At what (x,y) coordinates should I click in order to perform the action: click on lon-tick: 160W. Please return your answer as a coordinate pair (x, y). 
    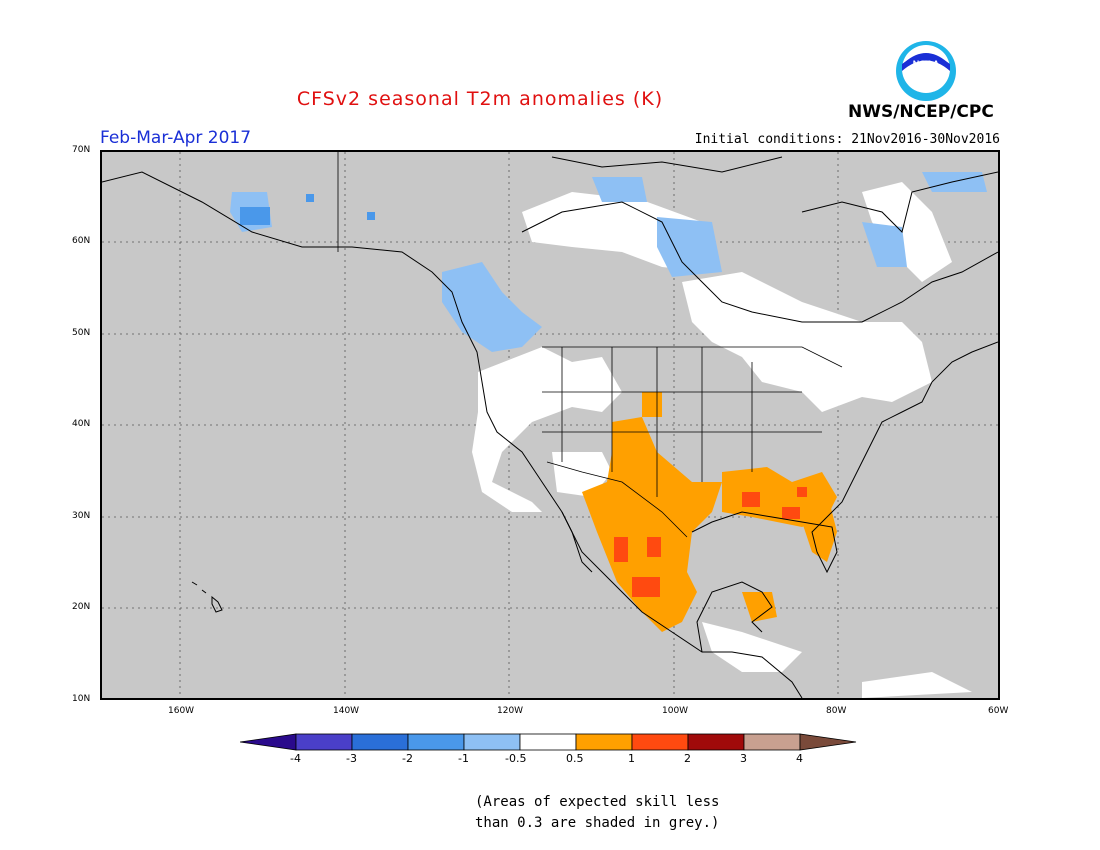
    Looking at the image, I should click on (181, 711).